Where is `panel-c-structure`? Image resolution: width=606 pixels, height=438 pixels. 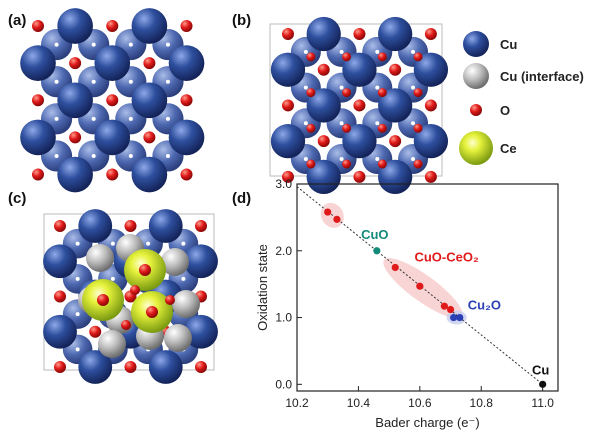
panel-c-structure is located at coordinates (130, 296).